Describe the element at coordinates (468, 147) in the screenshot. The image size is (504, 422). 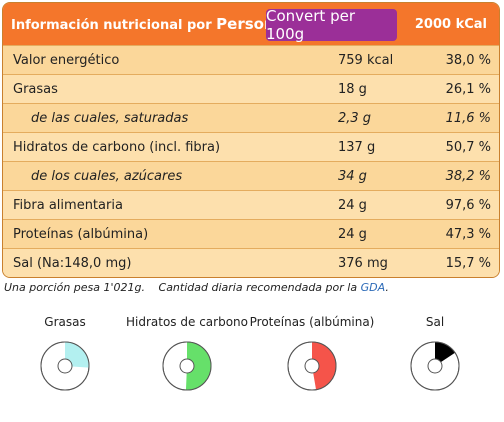
I see `row-percent: 50,7 %` at that location.